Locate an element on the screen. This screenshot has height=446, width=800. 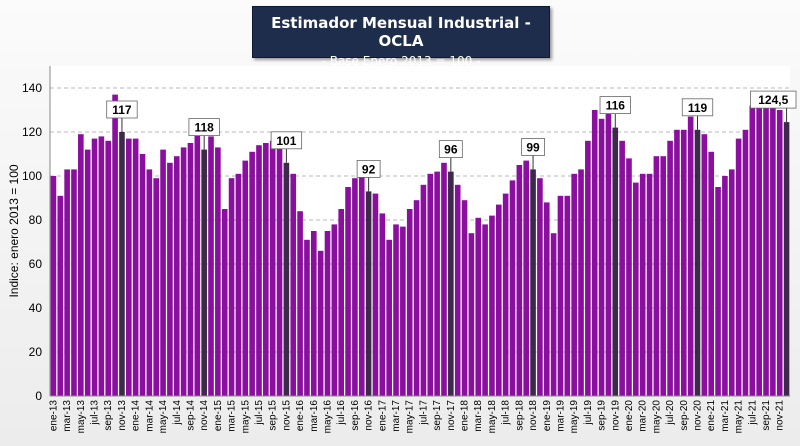
x-tick-label: nov-19 is located at coordinates (615, 415).